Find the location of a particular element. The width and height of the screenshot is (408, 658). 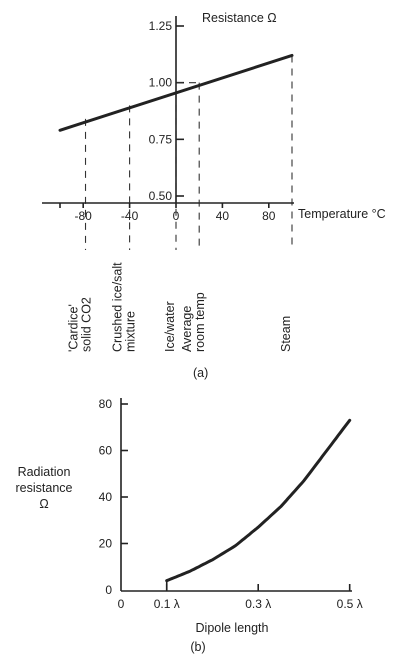

panel-a-x-tick-label: -80 is located at coordinates (84, 216).